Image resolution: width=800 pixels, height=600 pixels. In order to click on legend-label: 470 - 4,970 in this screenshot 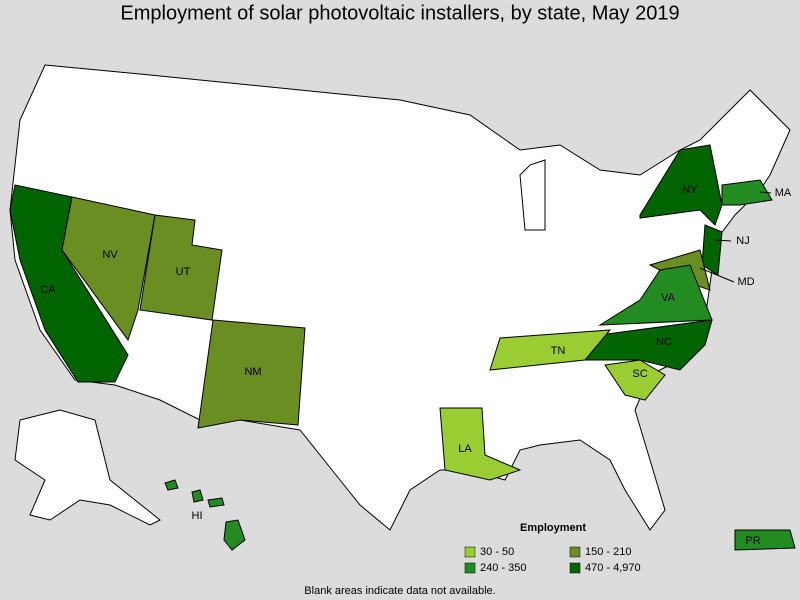, I will do `click(613, 568)`.